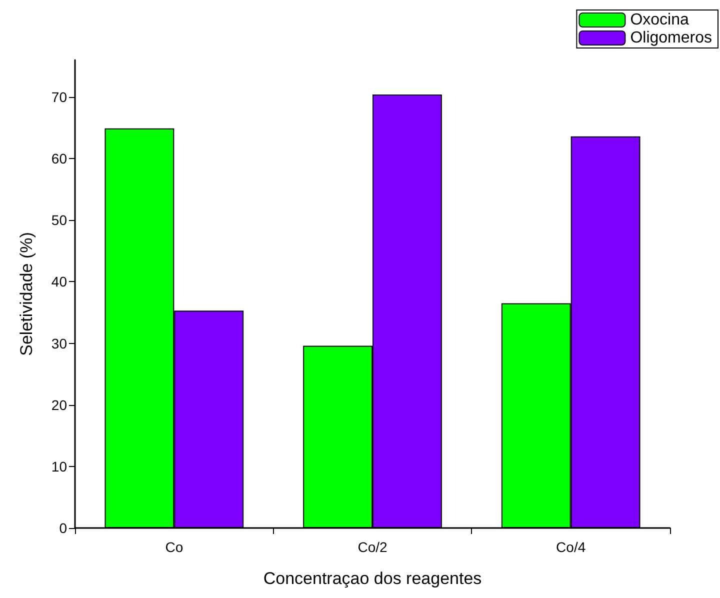 The width and height of the screenshot is (720, 598). Describe the element at coordinates (63, 528) in the screenshot. I see `y-tick-label: 0` at that location.